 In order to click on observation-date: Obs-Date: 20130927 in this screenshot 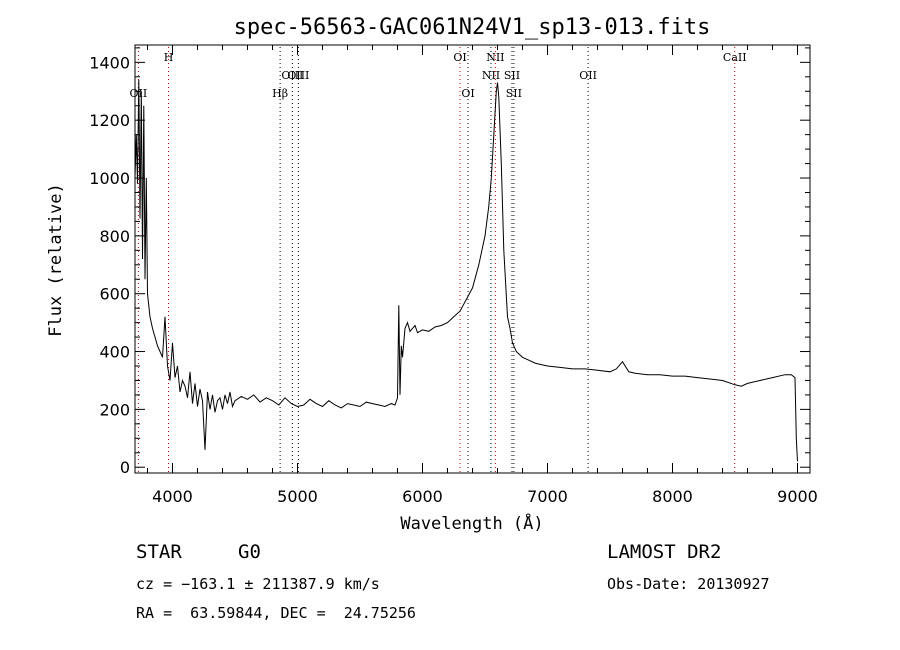, I will do `click(688, 584)`.